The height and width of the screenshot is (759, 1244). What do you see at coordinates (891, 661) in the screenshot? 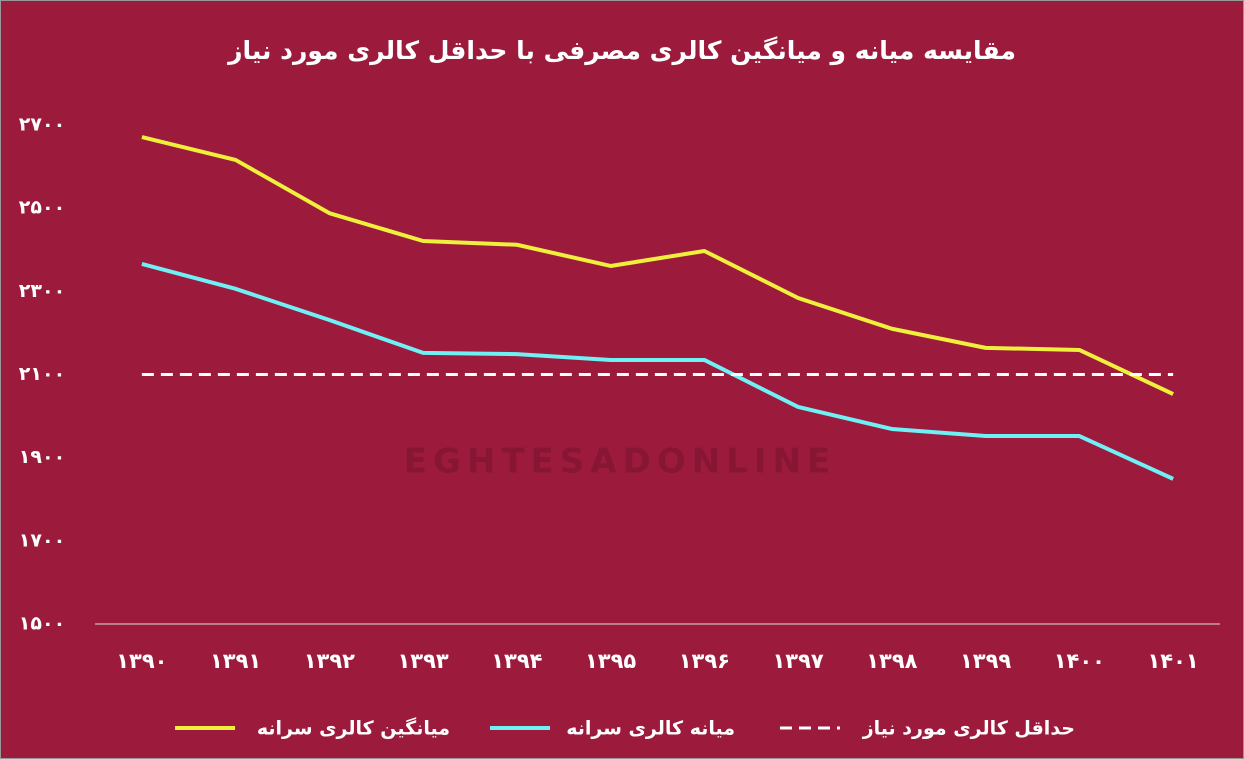
I see `x-tick-label: ۱۳۹۸` at bounding box center [891, 661].